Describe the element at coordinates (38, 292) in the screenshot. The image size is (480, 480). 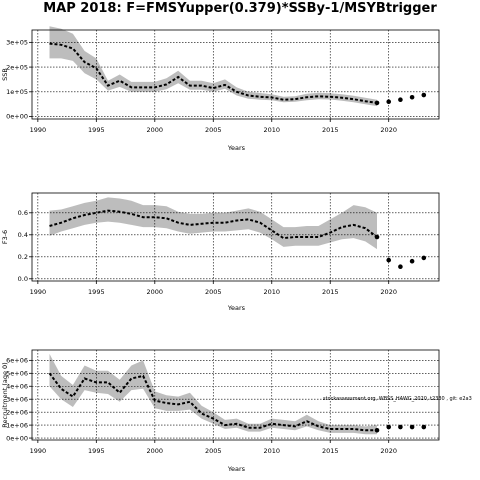
I see `f-x-tick-label: 1990` at that location.